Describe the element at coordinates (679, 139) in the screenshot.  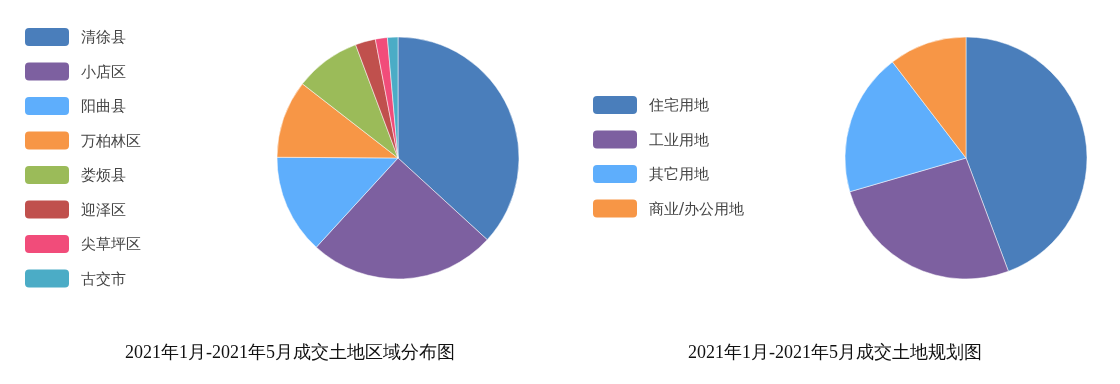
I see `legend-label: 工业用地` at that location.